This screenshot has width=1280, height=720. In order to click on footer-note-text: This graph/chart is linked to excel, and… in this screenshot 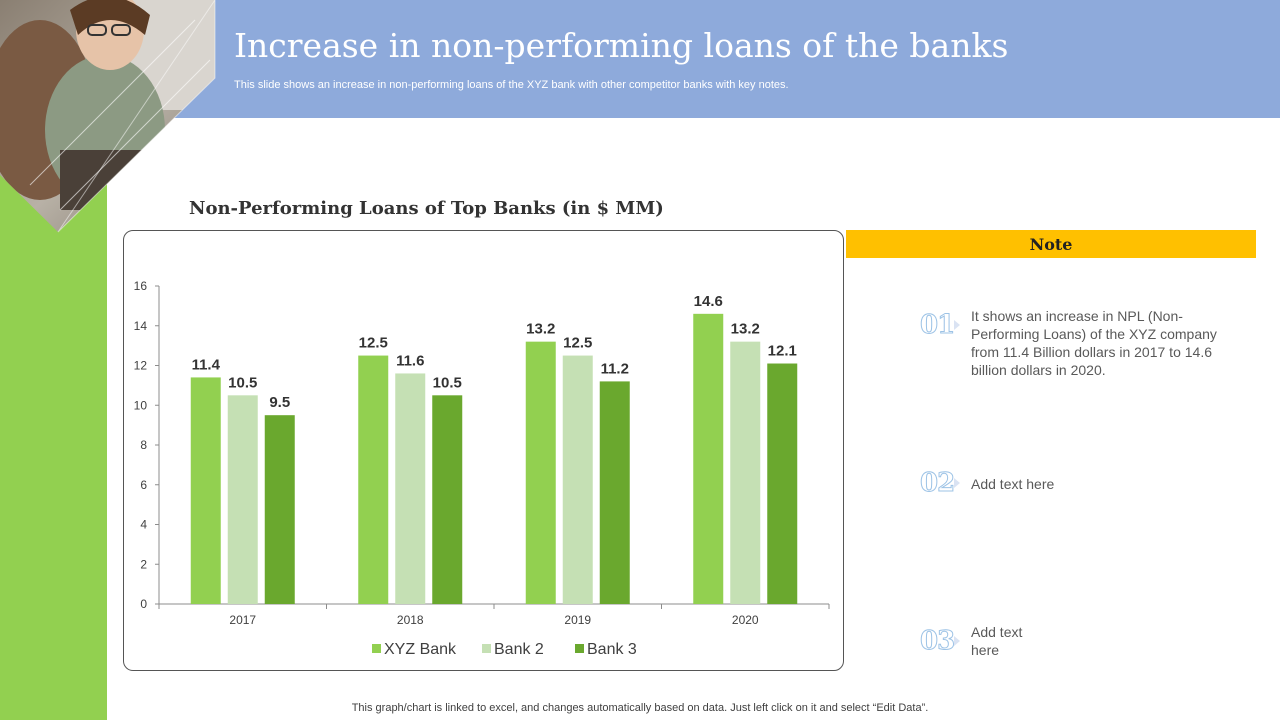, I will do `click(640, 708)`.